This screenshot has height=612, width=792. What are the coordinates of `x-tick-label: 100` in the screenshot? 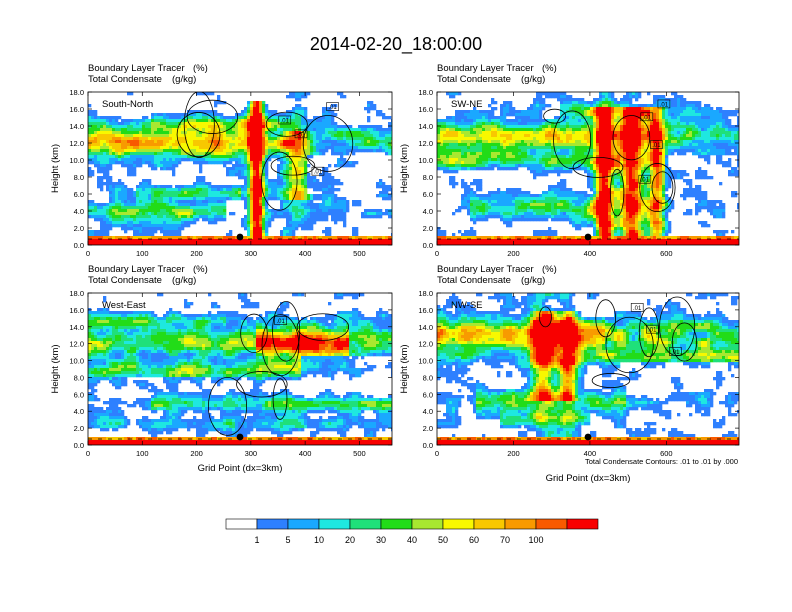 It's located at (142, 453).